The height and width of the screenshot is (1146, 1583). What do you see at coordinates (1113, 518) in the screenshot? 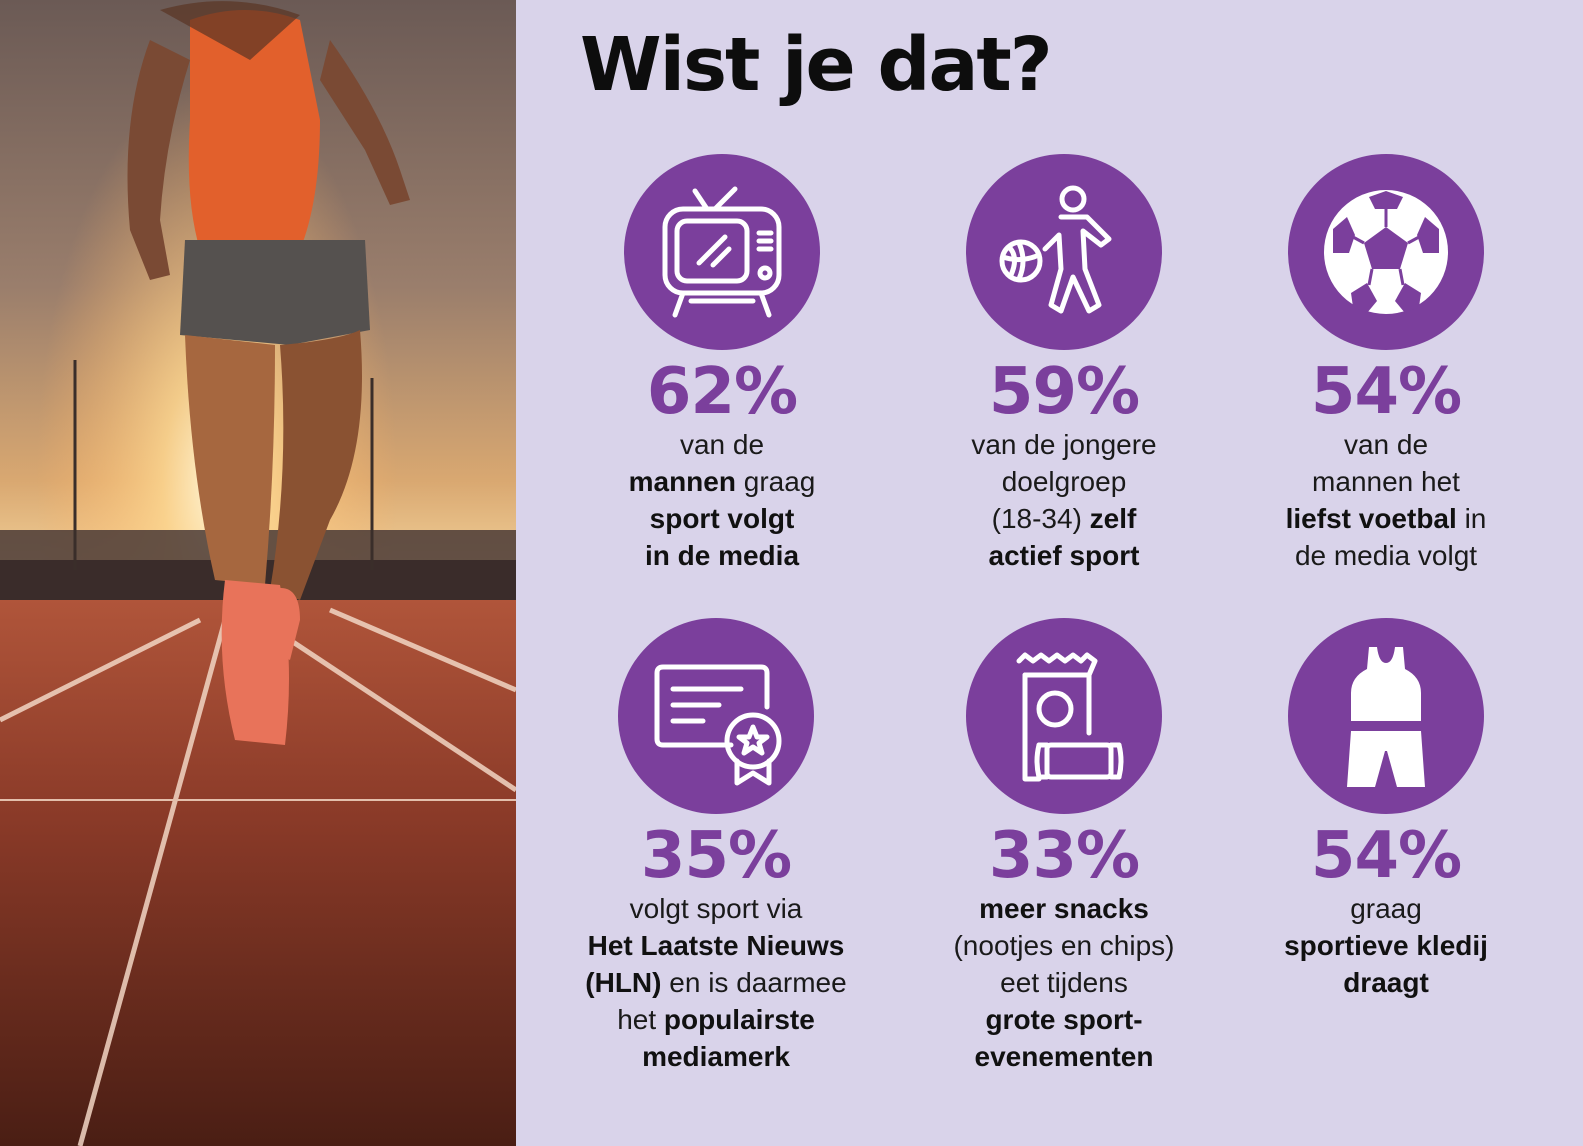
I see `highlight-text: zelf` at bounding box center [1113, 518].